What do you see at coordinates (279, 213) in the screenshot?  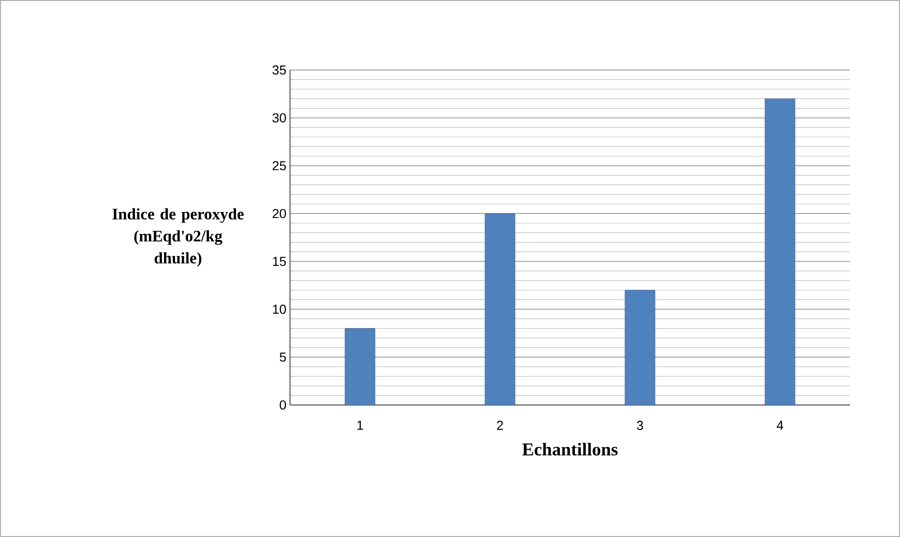 I see `y-tick-label: 20` at bounding box center [279, 213].